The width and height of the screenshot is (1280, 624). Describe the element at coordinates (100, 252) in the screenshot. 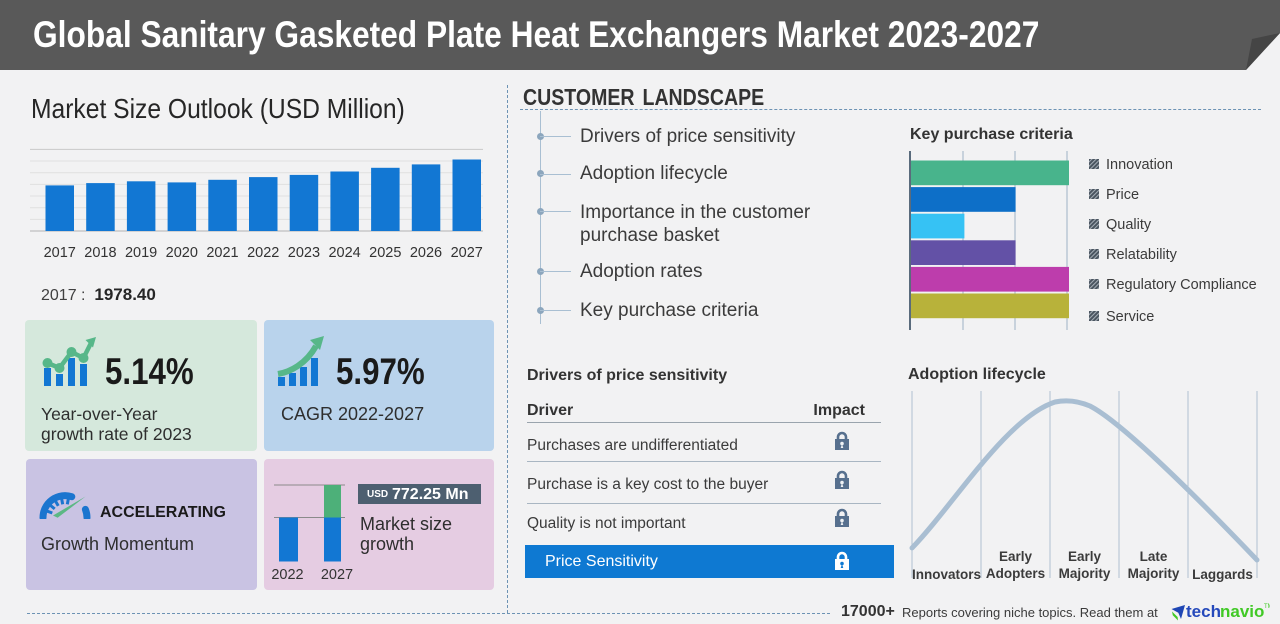

I see `svg-text: 2018` at that location.